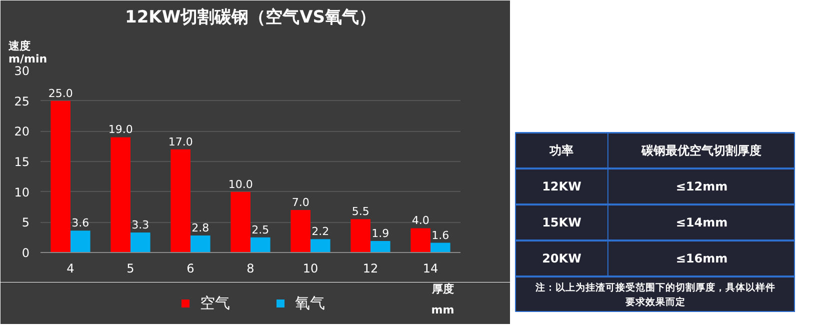 The width and height of the screenshot is (818, 329). Describe the element at coordinates (120, 129) in the screenshot. I see `data-label: 19.0` at that location.